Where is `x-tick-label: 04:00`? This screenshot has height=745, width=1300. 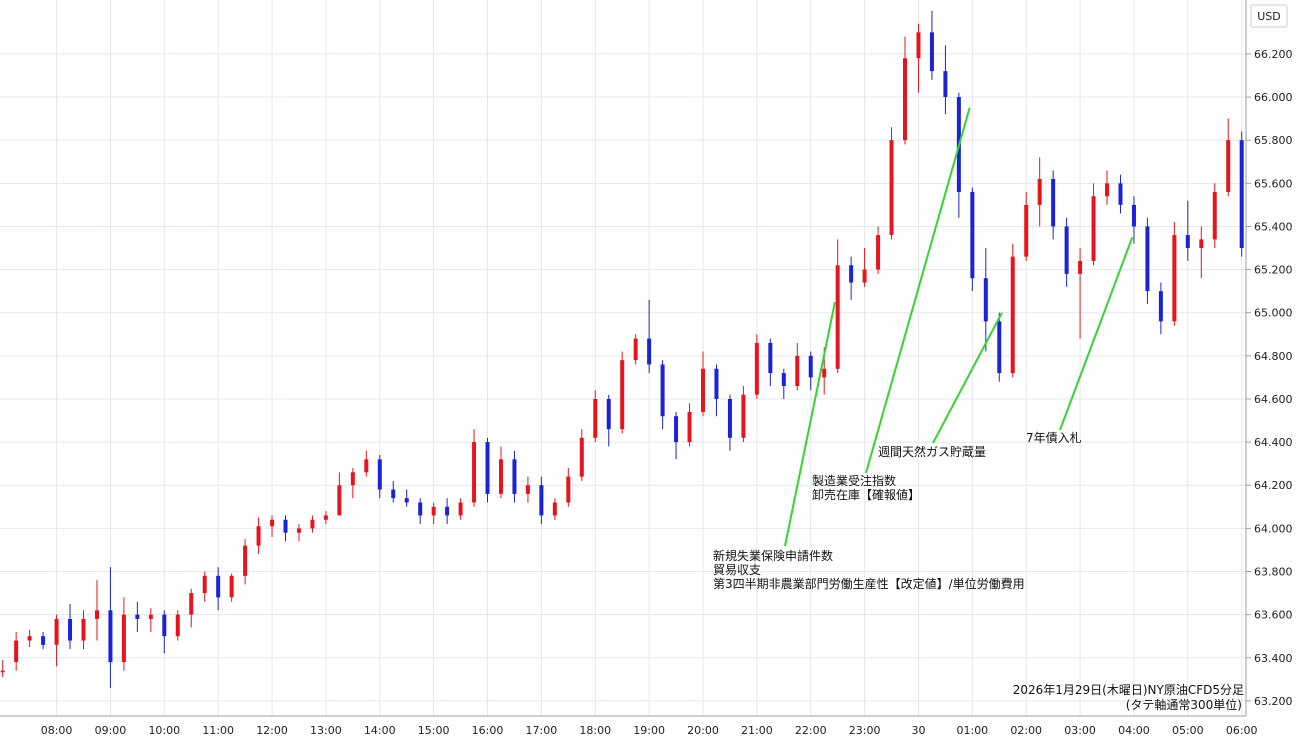 x-tick-label: 04:00 is located at coordinates (1134, 730).